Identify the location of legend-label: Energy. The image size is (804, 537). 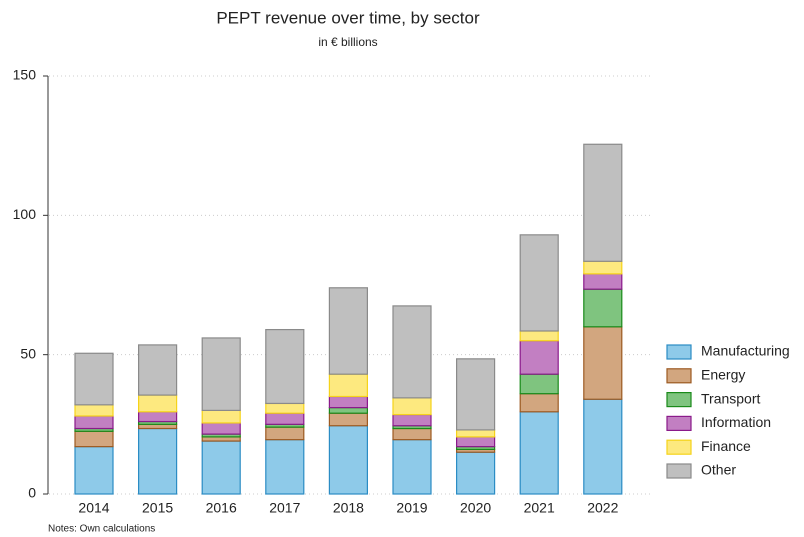
(723, 375).